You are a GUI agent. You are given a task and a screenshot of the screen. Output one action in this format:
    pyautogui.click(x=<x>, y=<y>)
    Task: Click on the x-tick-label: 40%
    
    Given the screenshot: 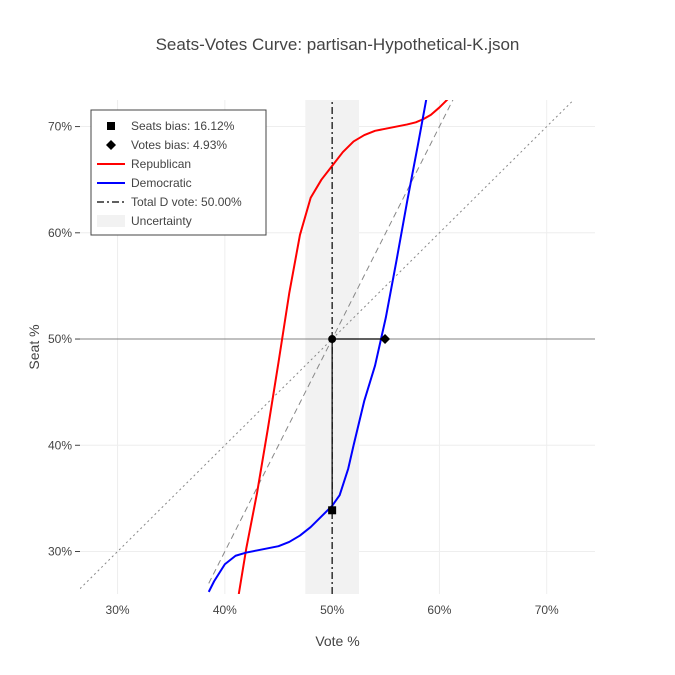 What is the action you would take?
    pyautogui.click(x=225, y=610)
    